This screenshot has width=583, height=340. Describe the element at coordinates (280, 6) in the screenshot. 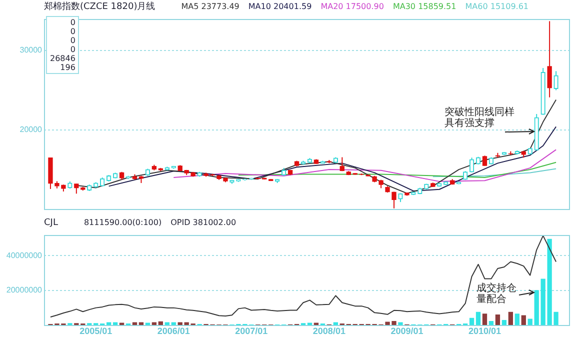

I see `text: MA10 20401.59` at that location.